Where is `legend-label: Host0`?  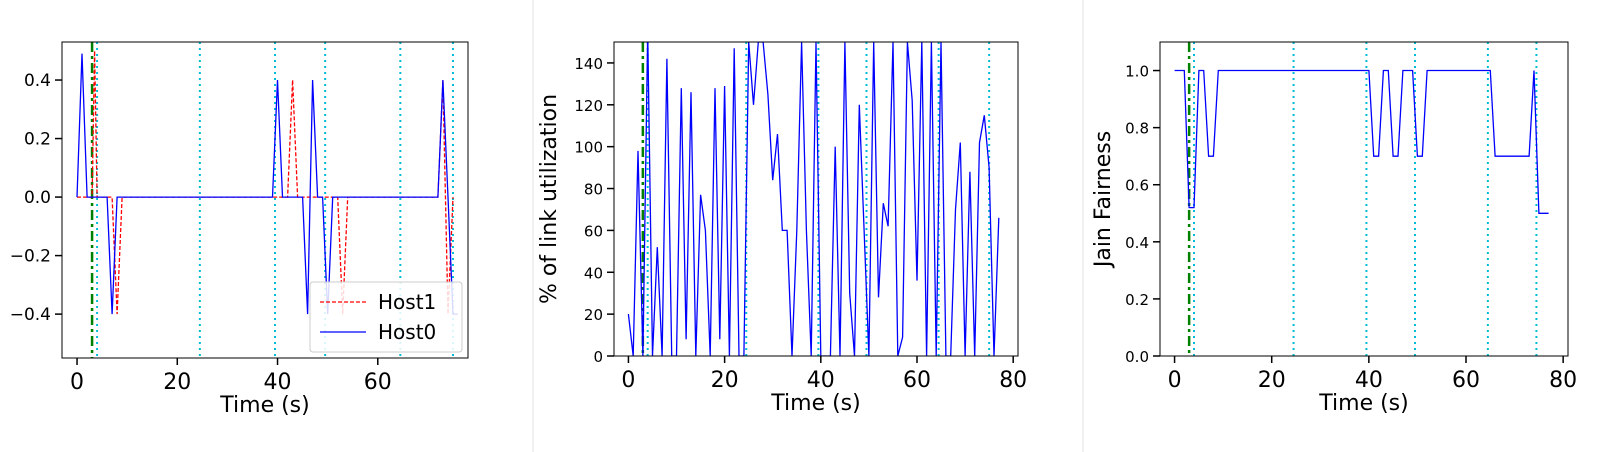
legend-label: Host0 is located at coordinates (407, 332).